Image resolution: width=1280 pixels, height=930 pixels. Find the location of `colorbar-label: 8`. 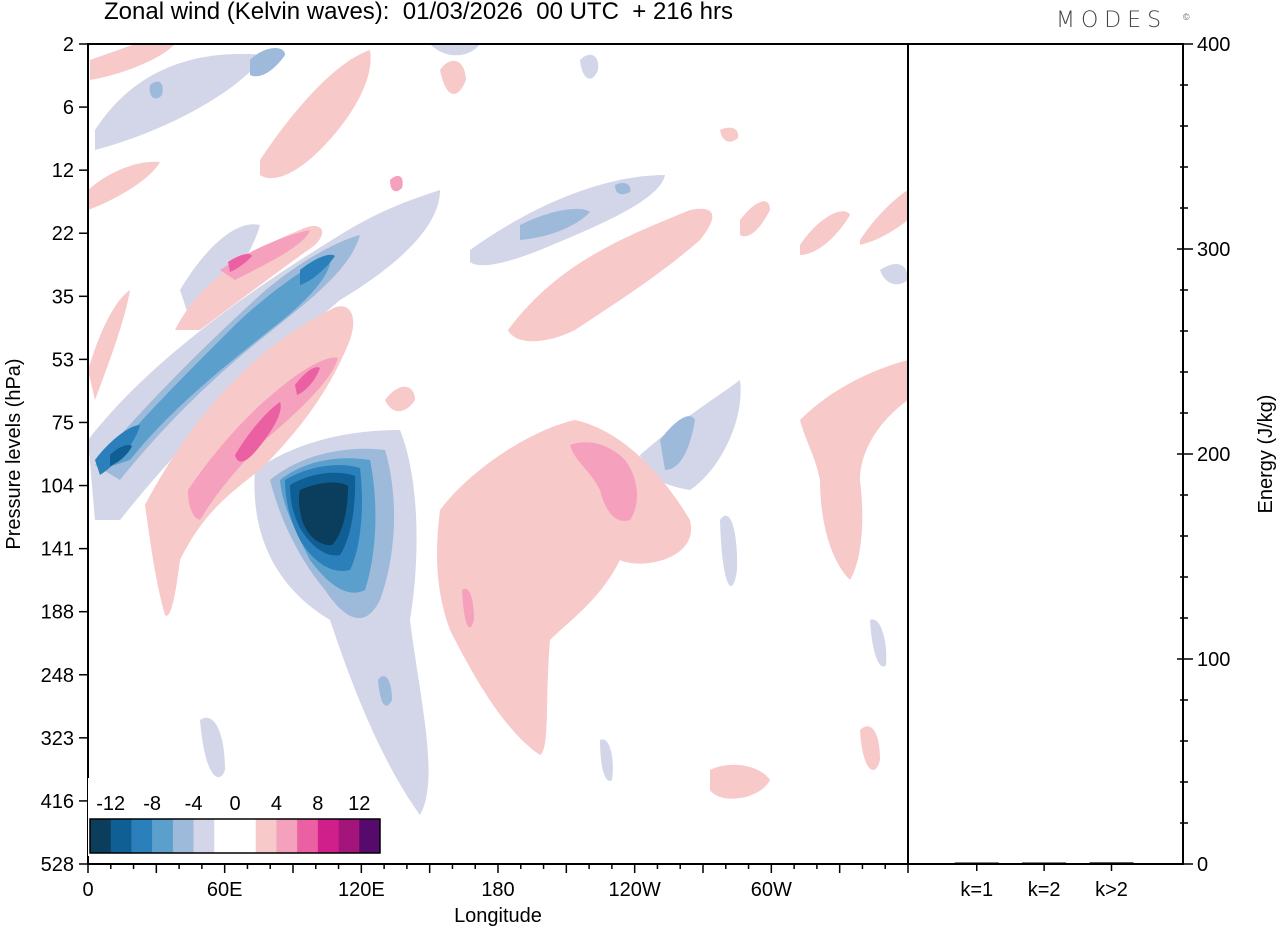

colorbar-label: 8 is located at coordinates (317, 804).